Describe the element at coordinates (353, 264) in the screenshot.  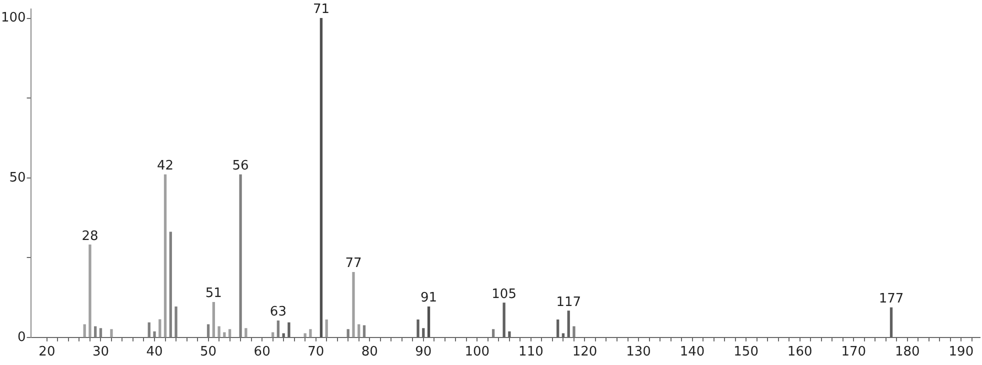
I see `annotation: 77` at that location.